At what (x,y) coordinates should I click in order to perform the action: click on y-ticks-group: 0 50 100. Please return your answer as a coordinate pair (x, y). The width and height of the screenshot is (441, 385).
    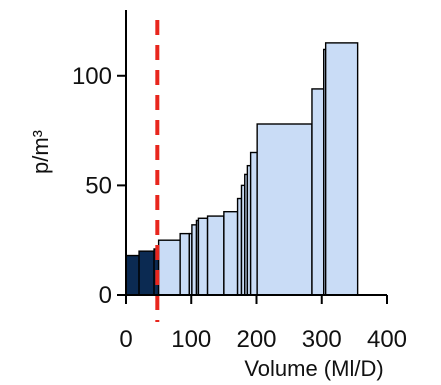
    Looking at the image, I should click on (99, 186).